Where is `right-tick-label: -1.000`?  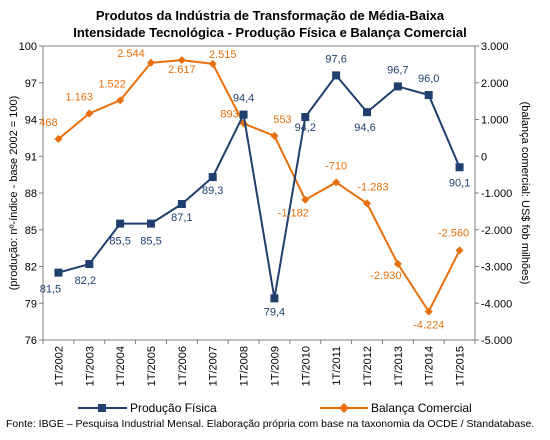
right-tick-label: -1.000 is located at coordinates (496, 194).